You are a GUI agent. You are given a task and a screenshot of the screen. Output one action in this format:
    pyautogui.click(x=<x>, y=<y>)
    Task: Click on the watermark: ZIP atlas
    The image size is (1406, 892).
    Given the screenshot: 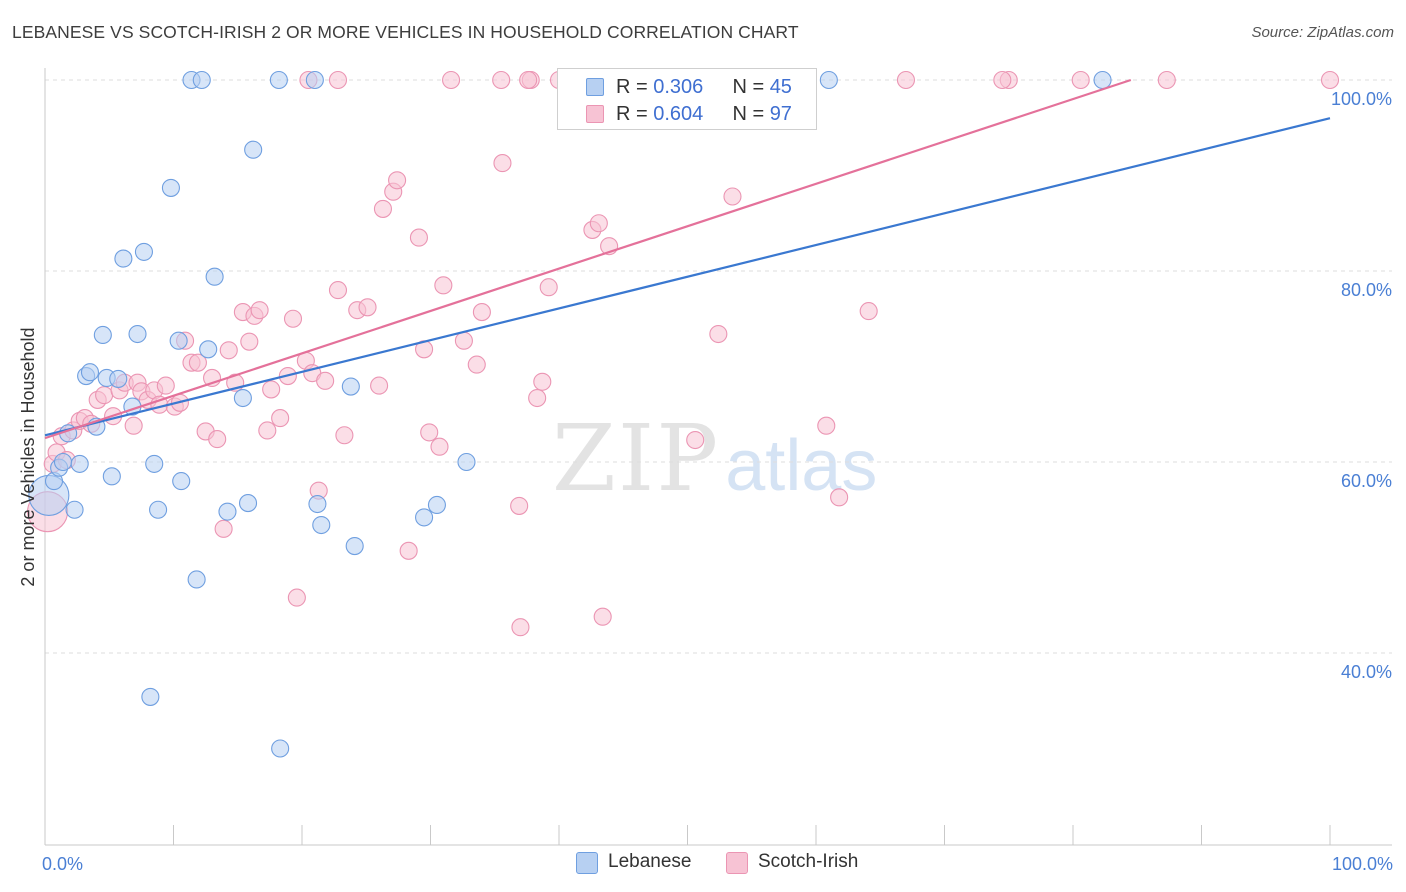 What is the action you would take?
    pyautogui.click(x=714, y=458)
    